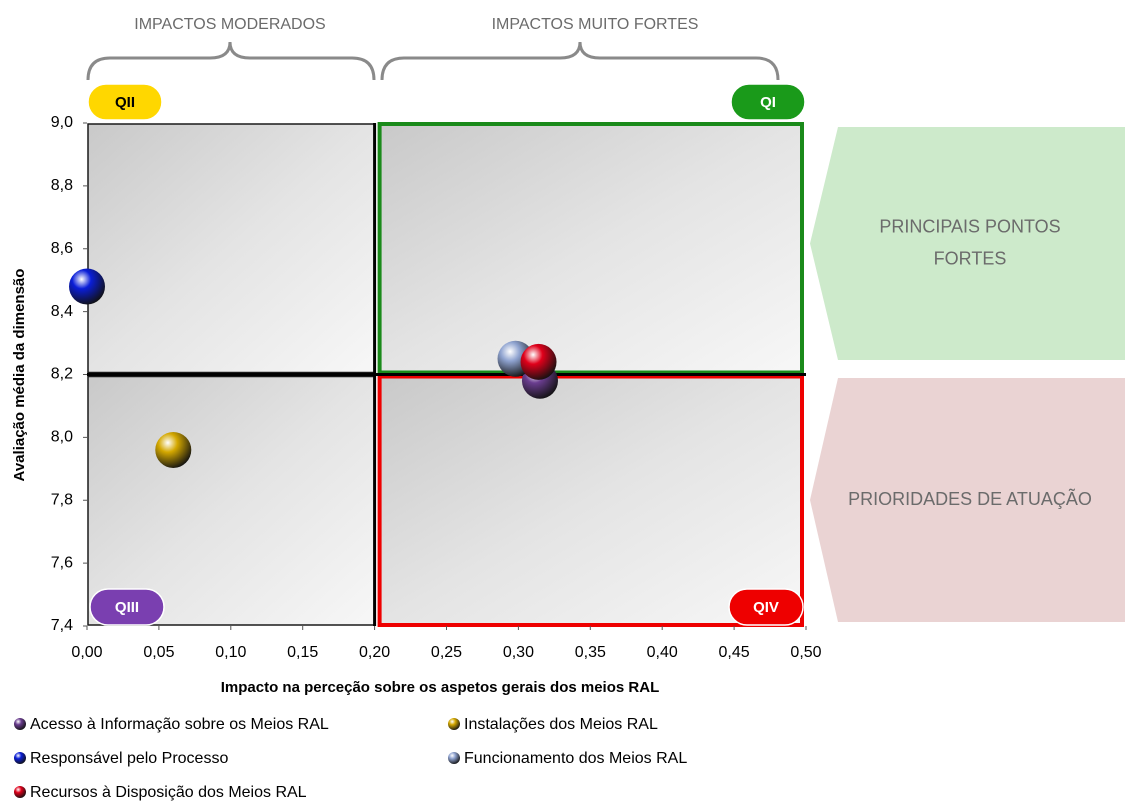  I want to click on y-tick-label: 8,6, so click(62, 248).